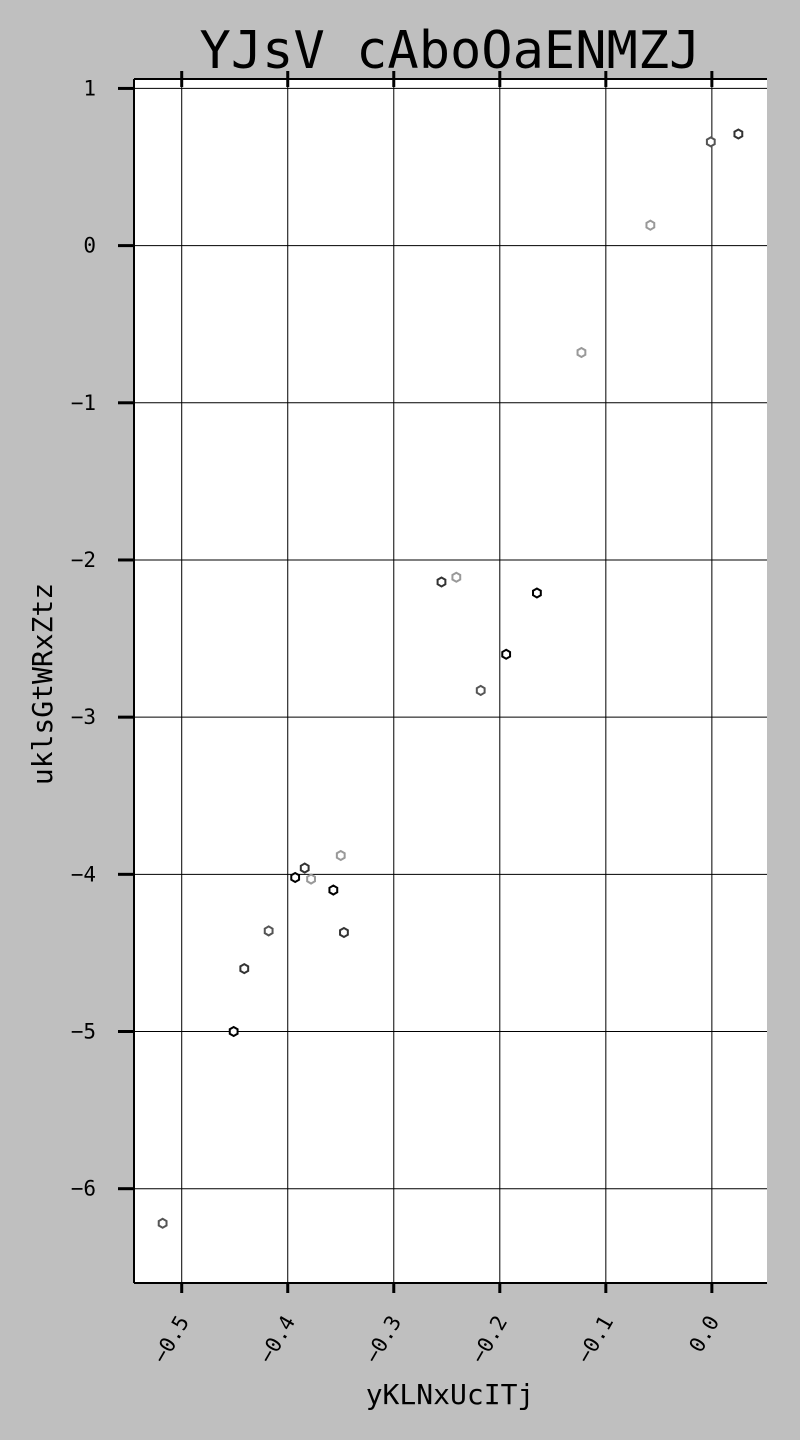  What do you see at coordinates (83, 1189) in the screenshot?
I see `y-tick-label: −6` at bounding box center [83, 1189].